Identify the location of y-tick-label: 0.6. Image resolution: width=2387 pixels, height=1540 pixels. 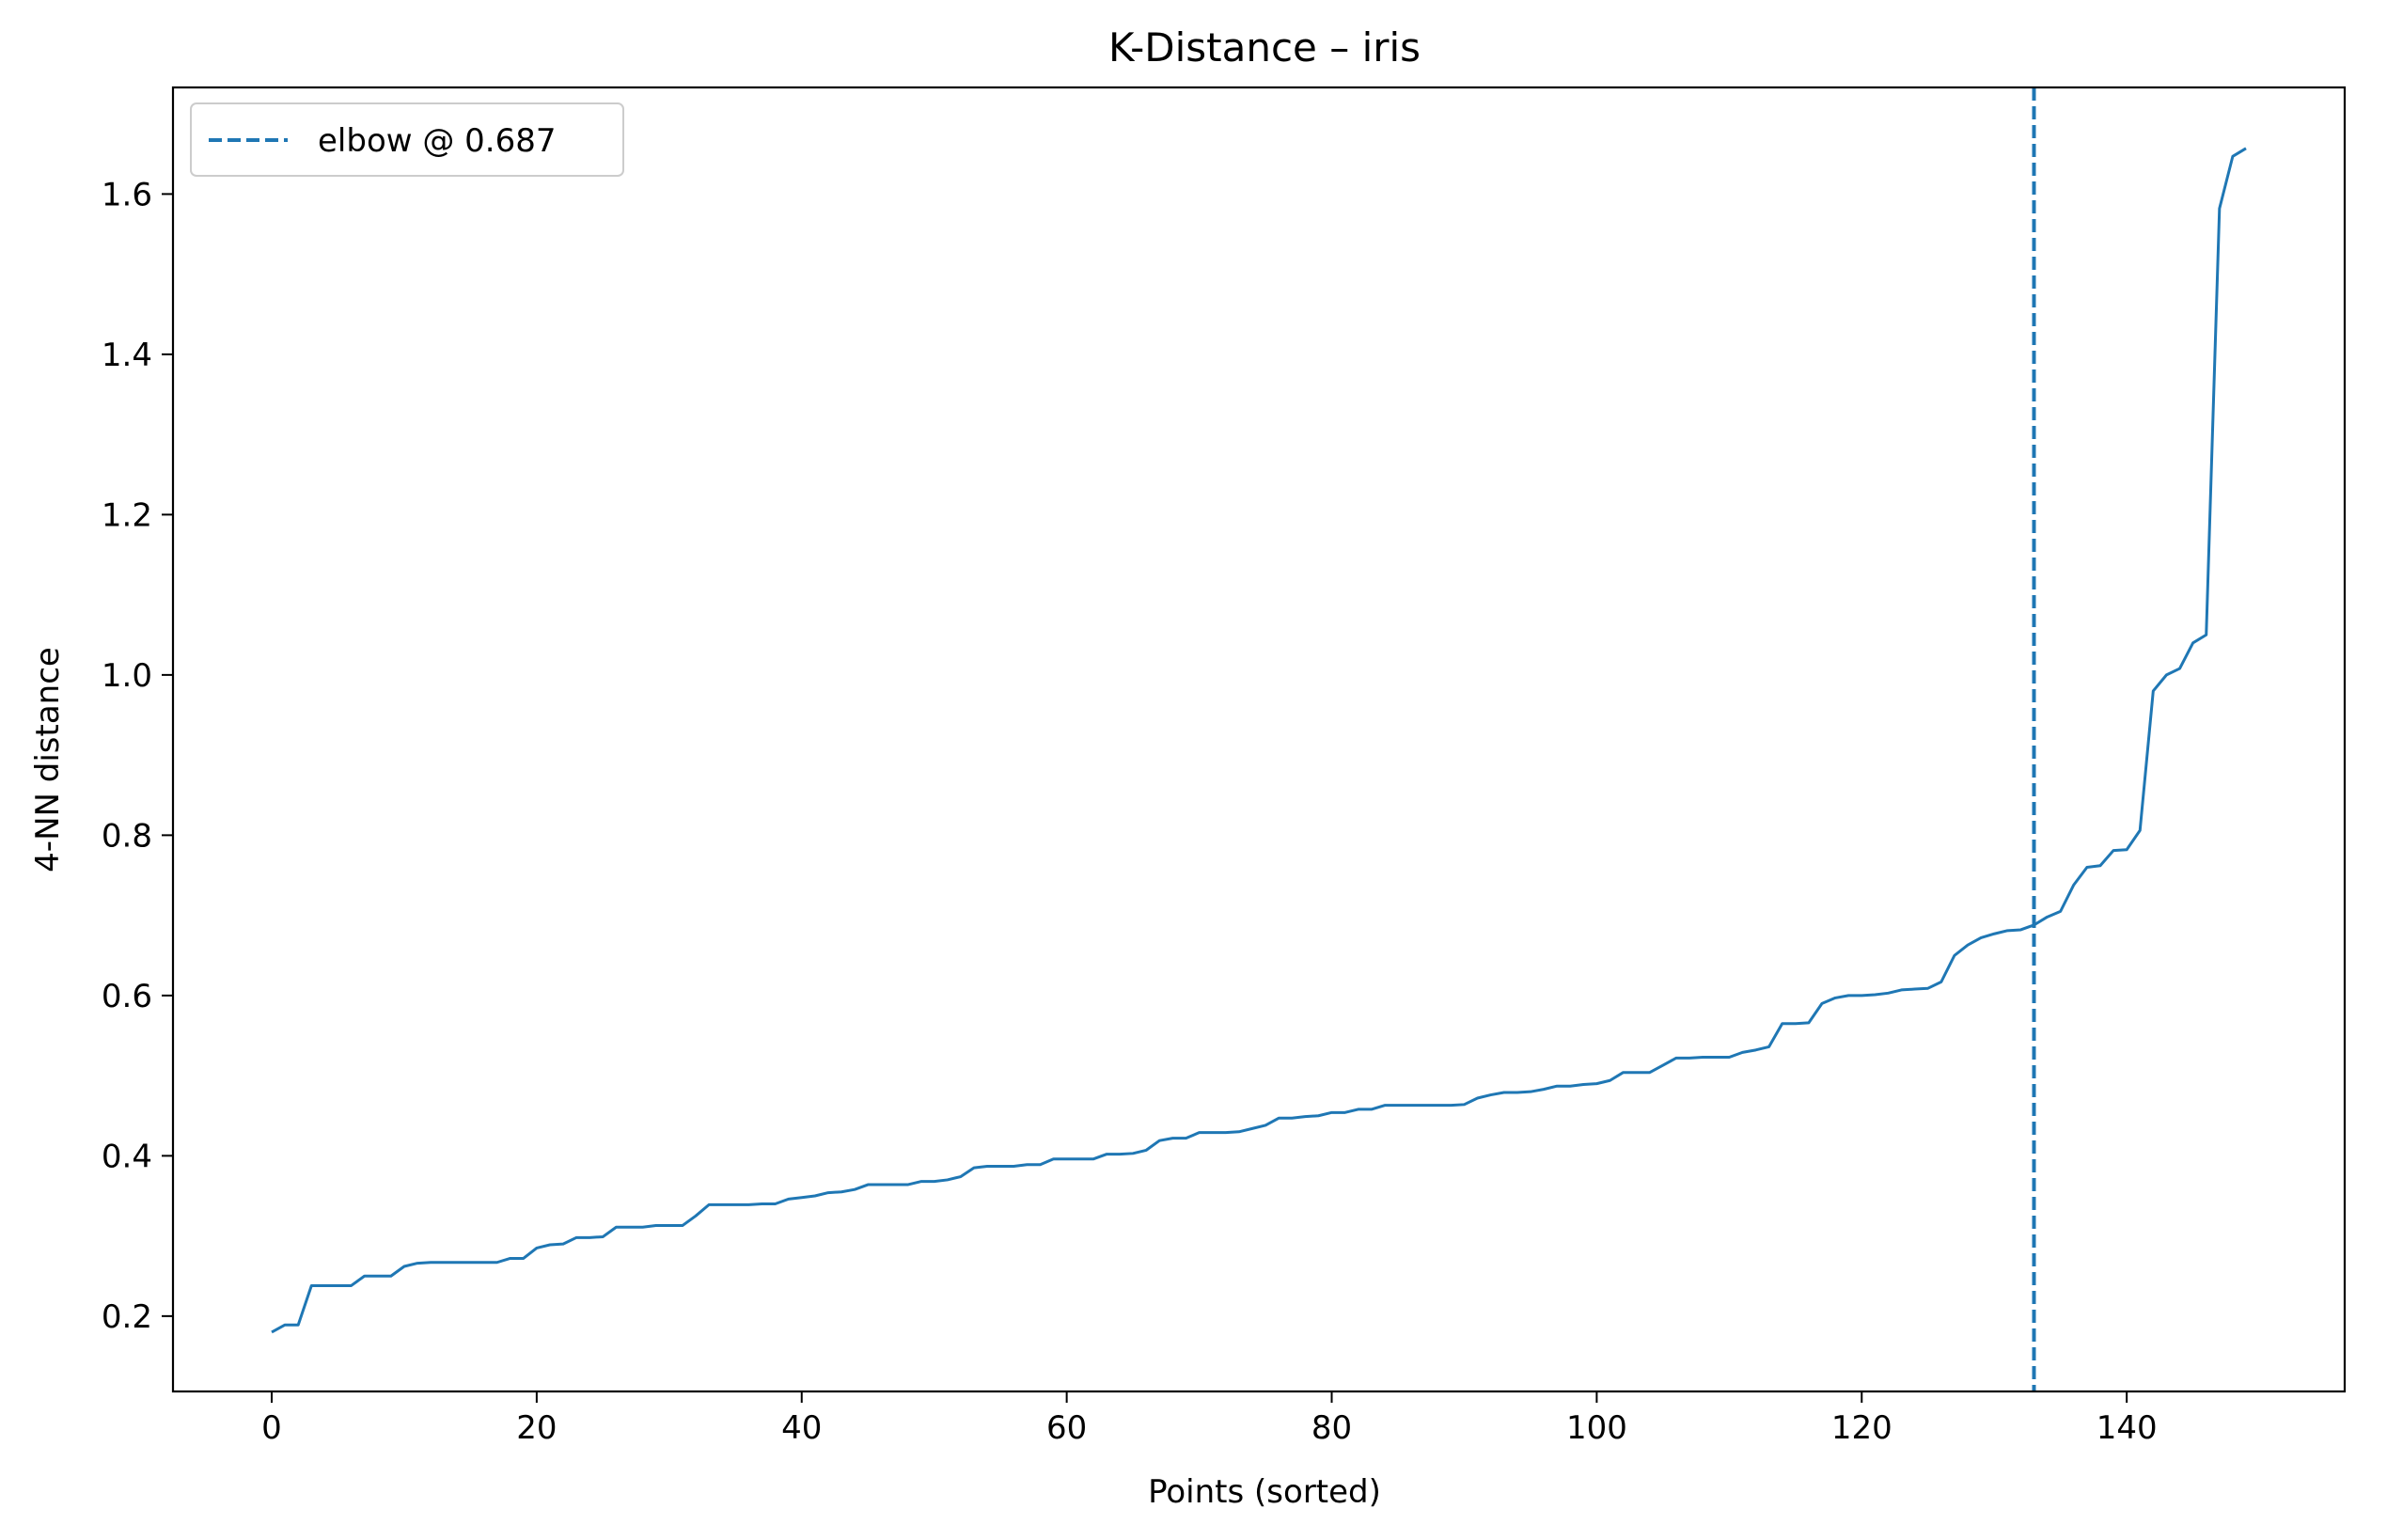
(127, 997).